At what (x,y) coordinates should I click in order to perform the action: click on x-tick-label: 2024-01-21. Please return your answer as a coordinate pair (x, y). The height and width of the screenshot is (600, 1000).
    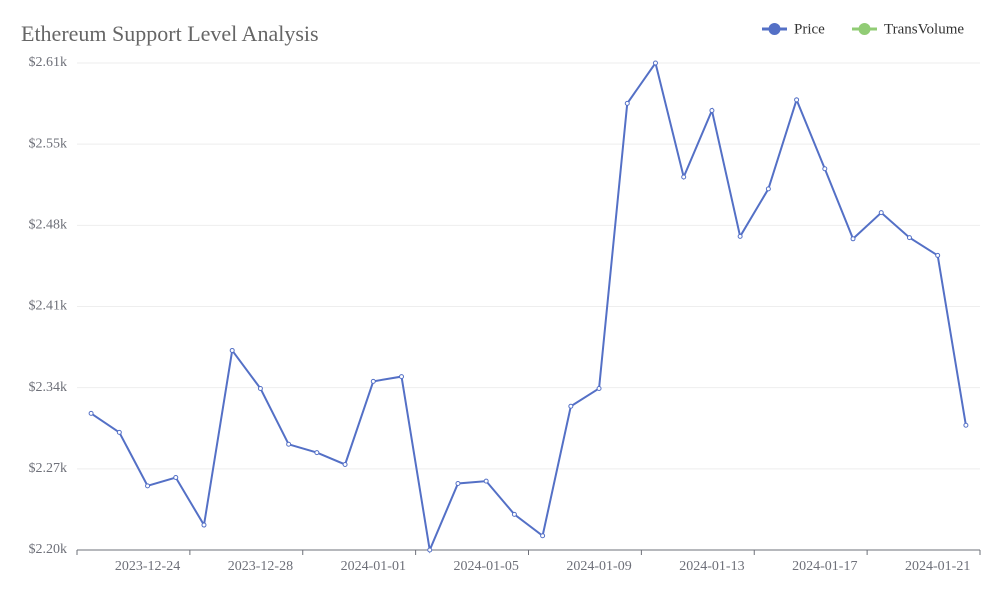
    Looking at the image, I should click on (937, 566).